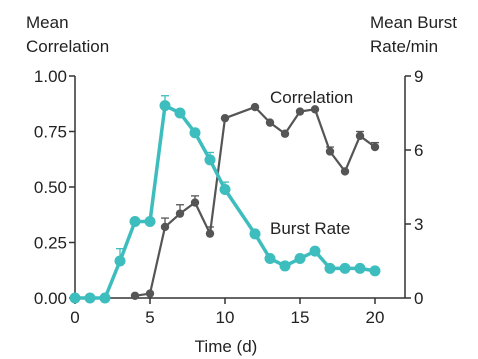 This screenshot has width=478, height=359. Describe the element at coordinates (67, 46) in the screenshot. I see `y-left-axis-title-line-2: Correlation` at that location.